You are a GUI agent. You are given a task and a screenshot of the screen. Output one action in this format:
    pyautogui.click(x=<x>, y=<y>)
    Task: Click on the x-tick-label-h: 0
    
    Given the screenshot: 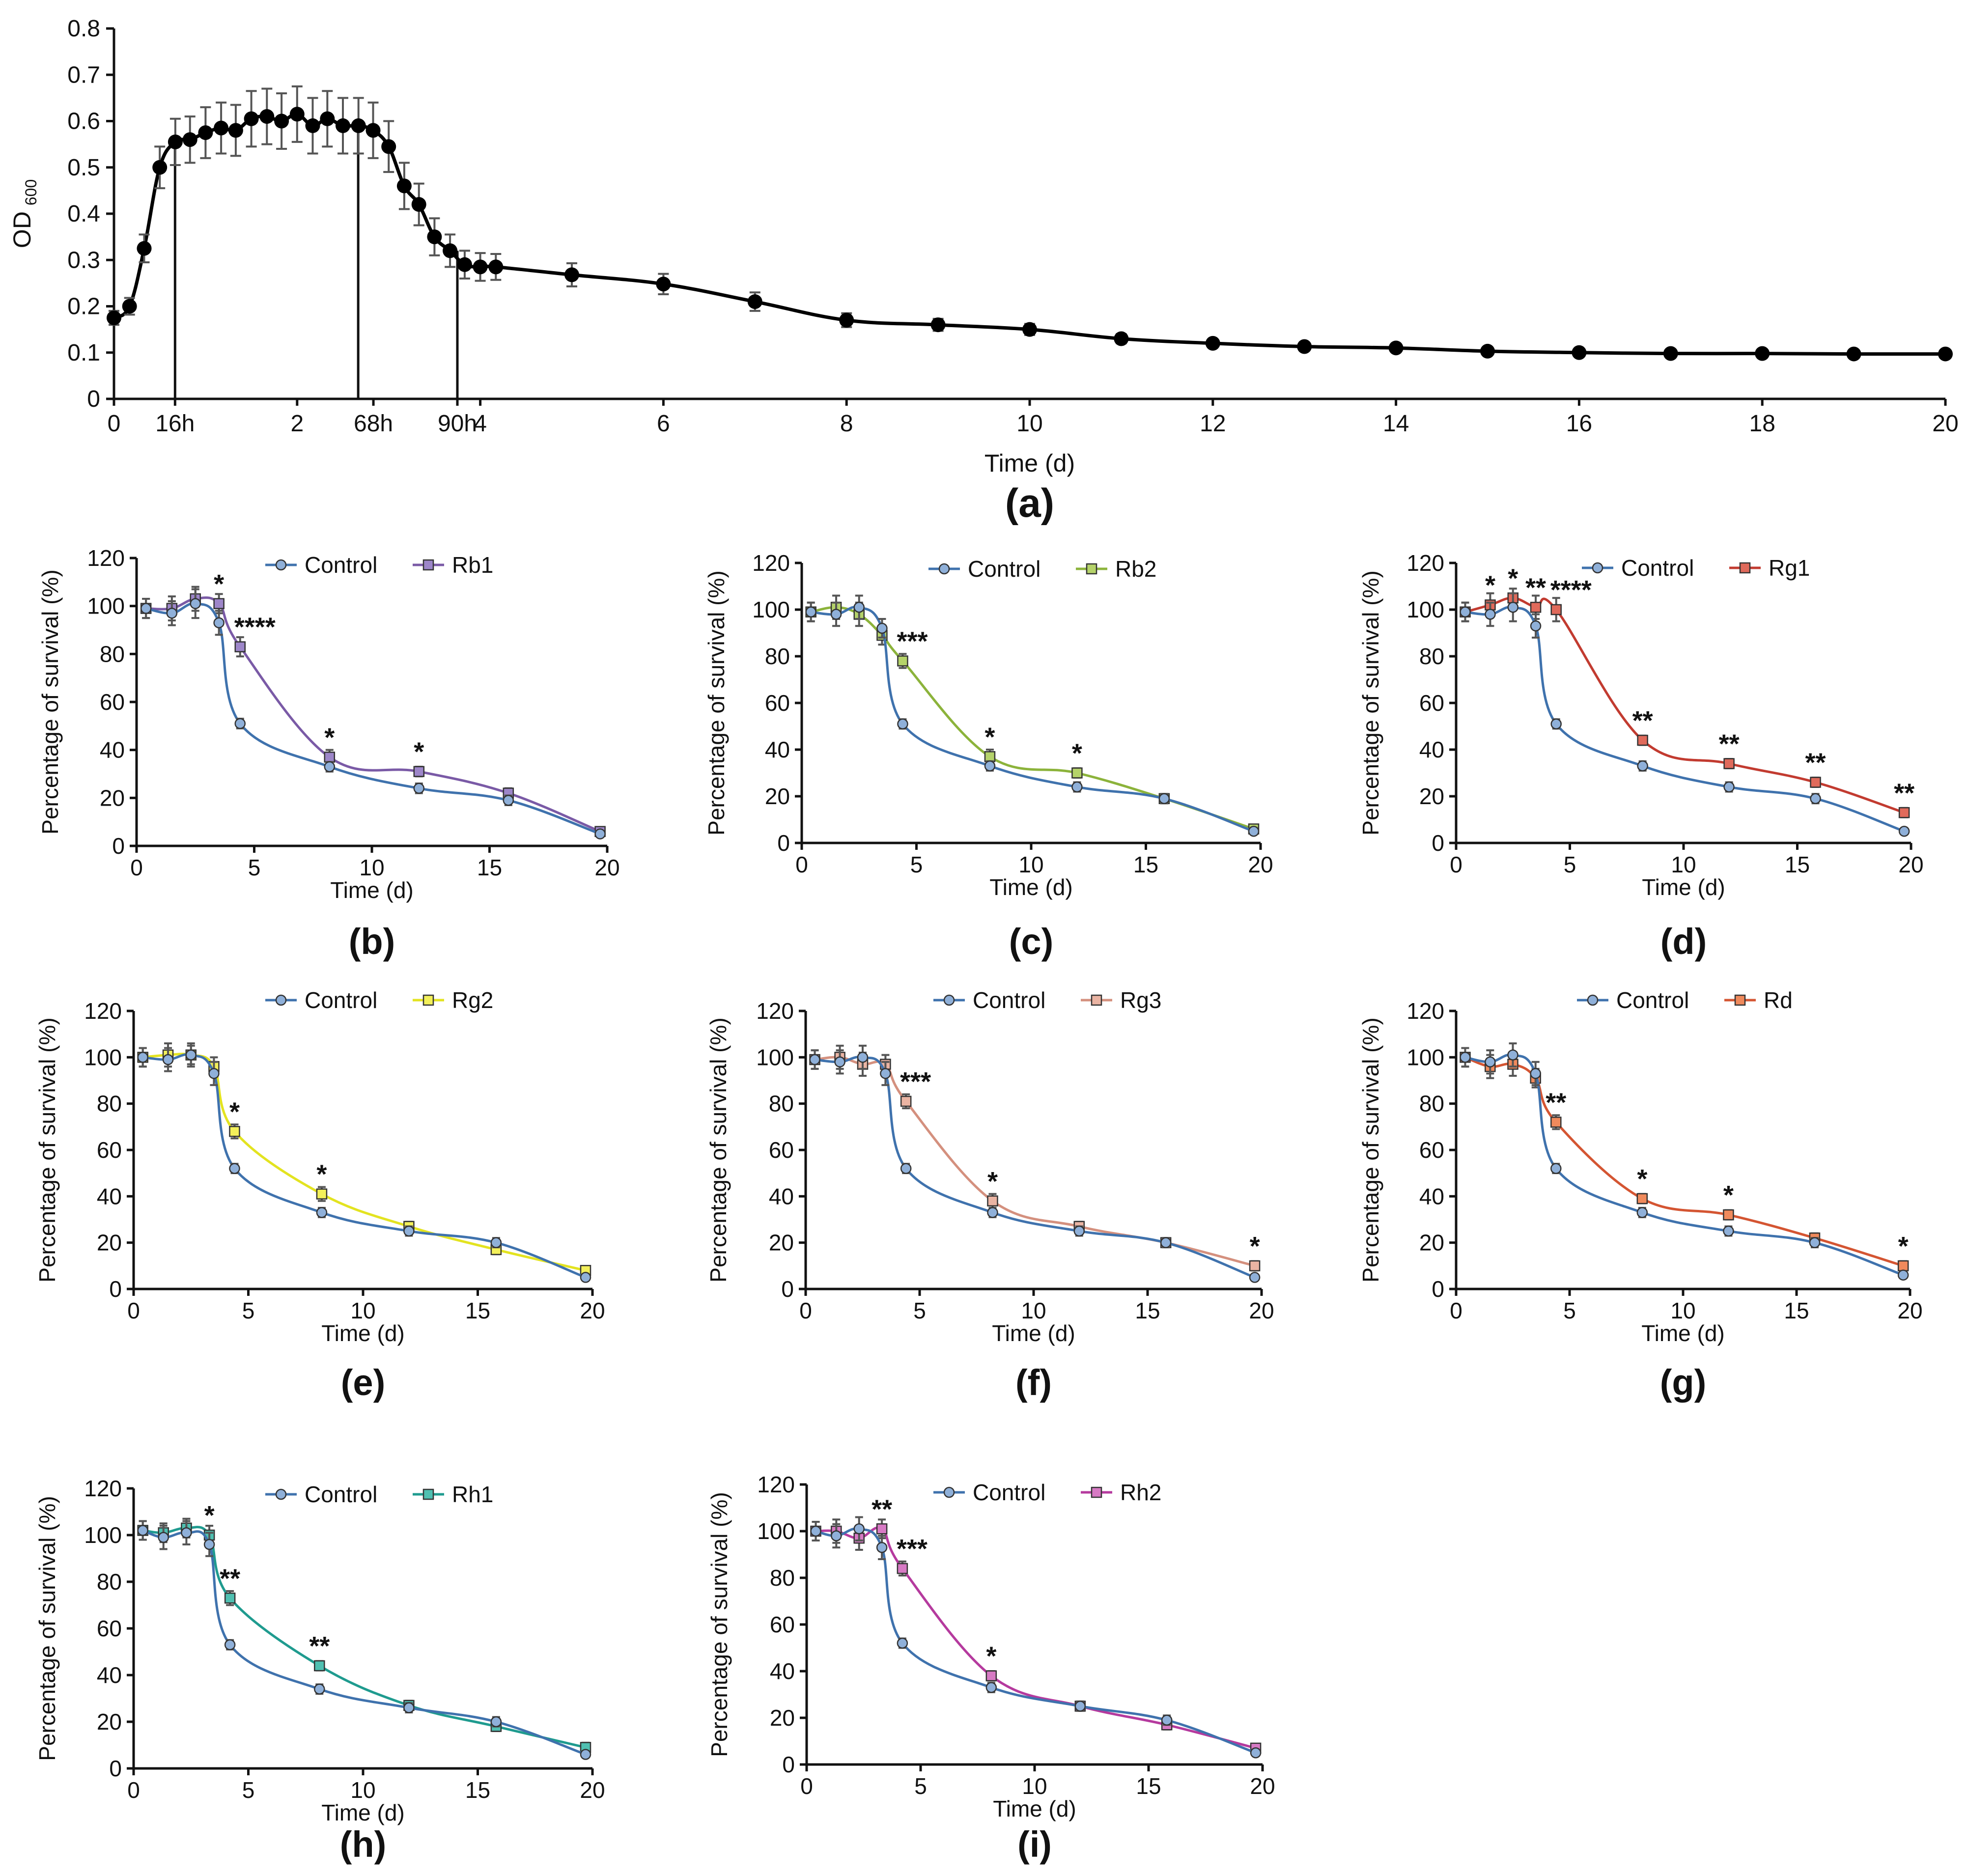 What is the action you would take?
    pyautogui.click(x=133, y=1790)
    